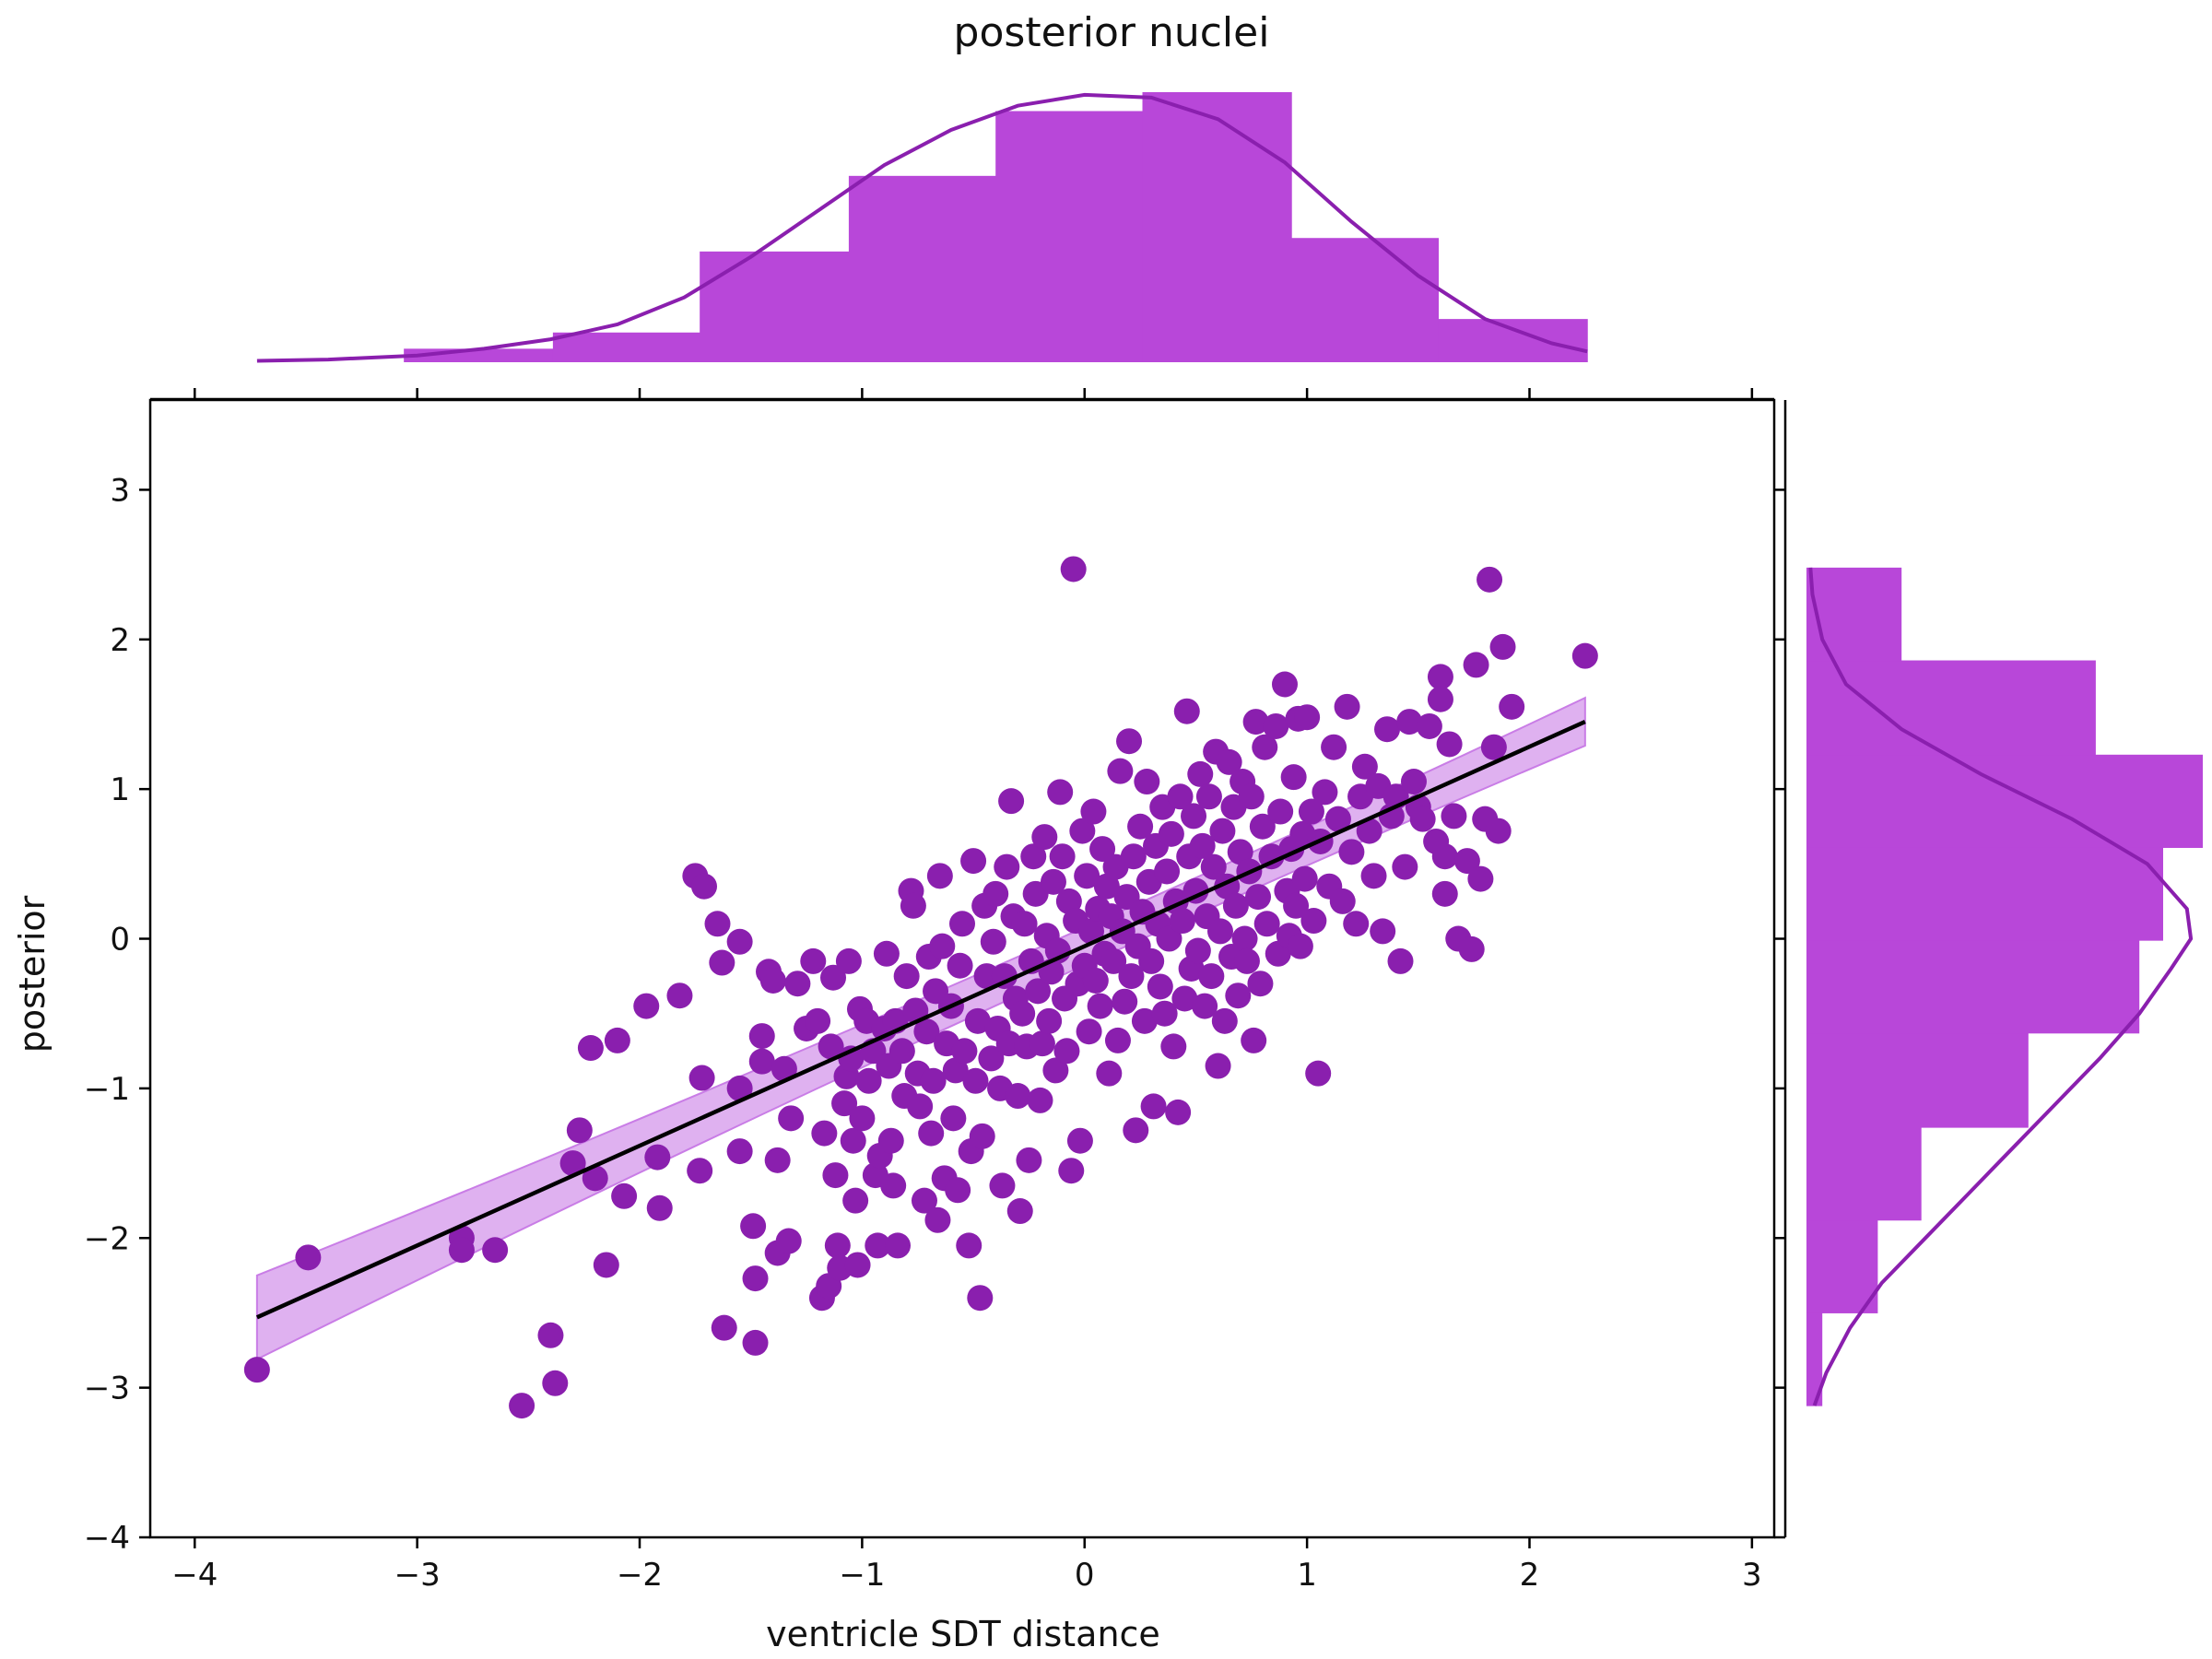 The image size is (2212, 1659). Describe the element at coordinates (1085, 1575) in the screenshot. I see `x-tick-label: 0` at that location.